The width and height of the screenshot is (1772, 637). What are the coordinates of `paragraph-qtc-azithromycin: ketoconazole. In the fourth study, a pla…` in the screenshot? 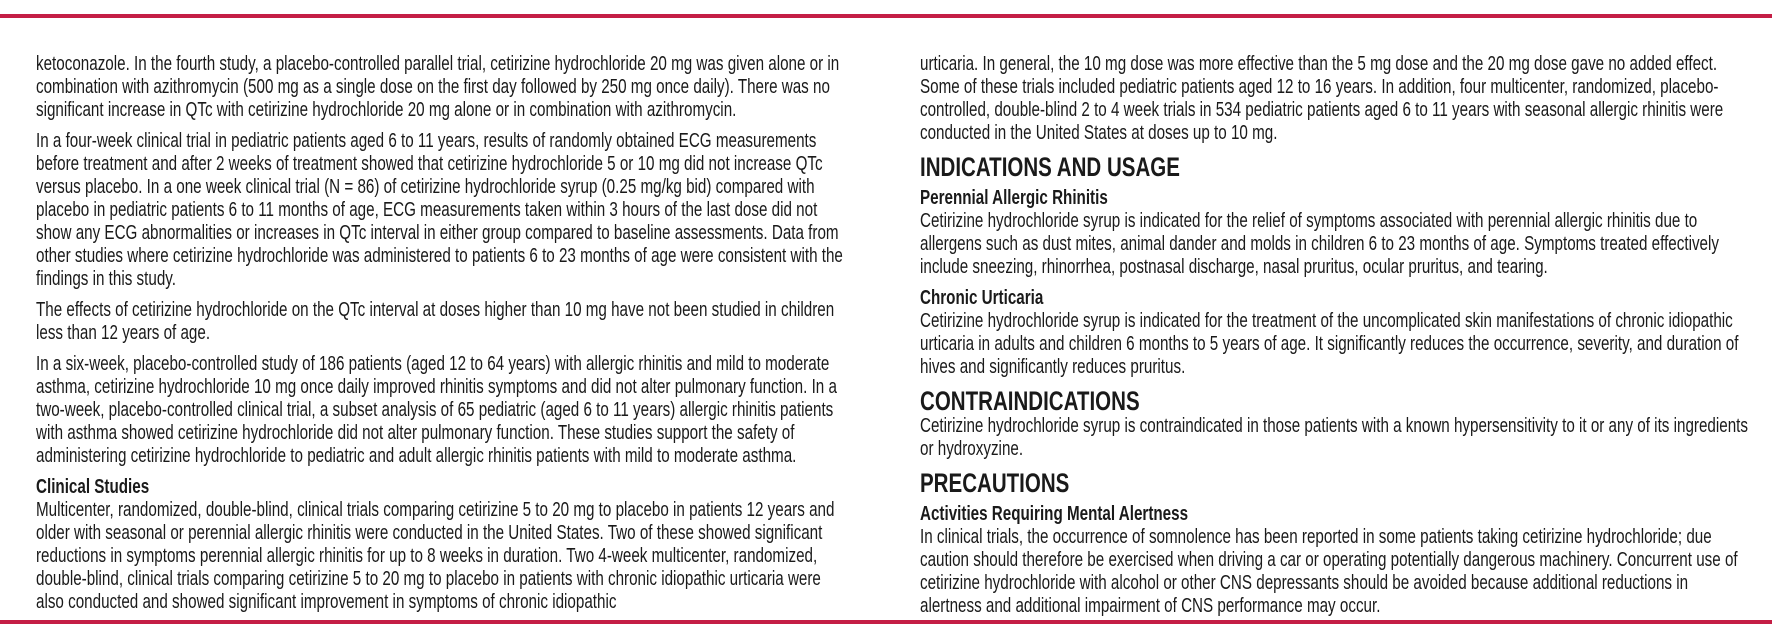 It's located at (438, 87).